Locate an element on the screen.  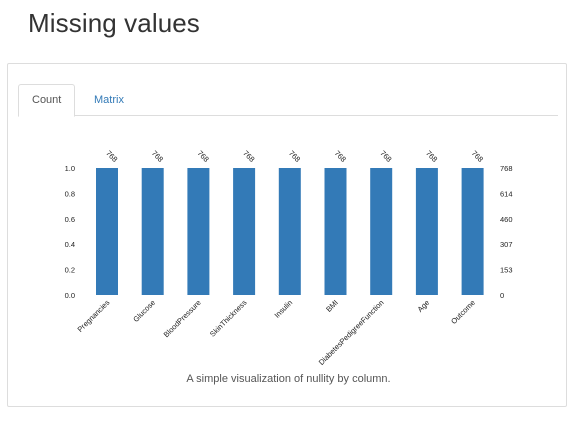
y-tick-label-left: 0.2 is located at coordinates (70, 270).